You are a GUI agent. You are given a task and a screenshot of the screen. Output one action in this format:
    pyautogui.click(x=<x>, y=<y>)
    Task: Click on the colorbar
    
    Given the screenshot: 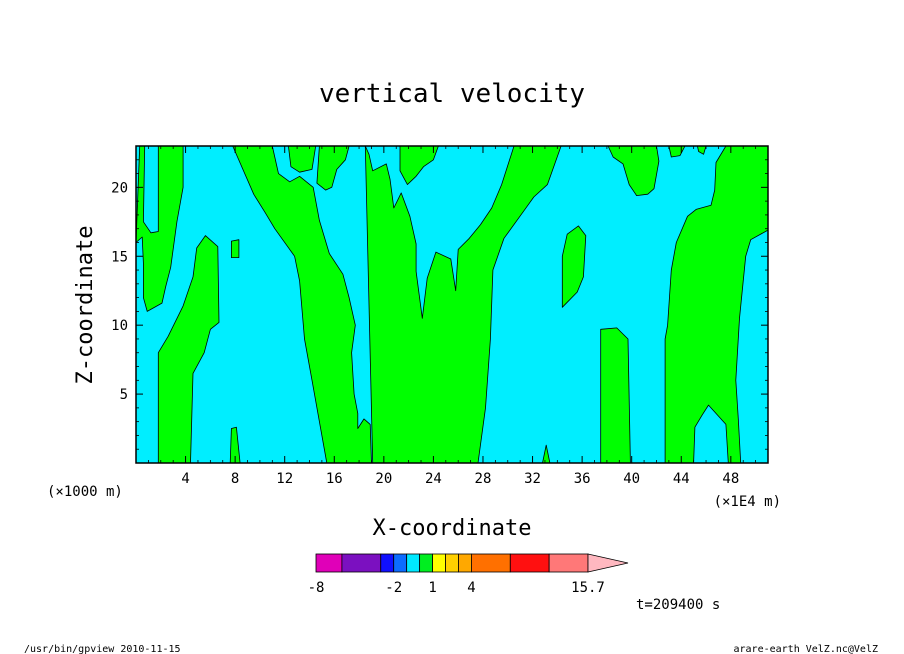 What is the action you would take?
    pyautogui.click(x=472, y=563)
    